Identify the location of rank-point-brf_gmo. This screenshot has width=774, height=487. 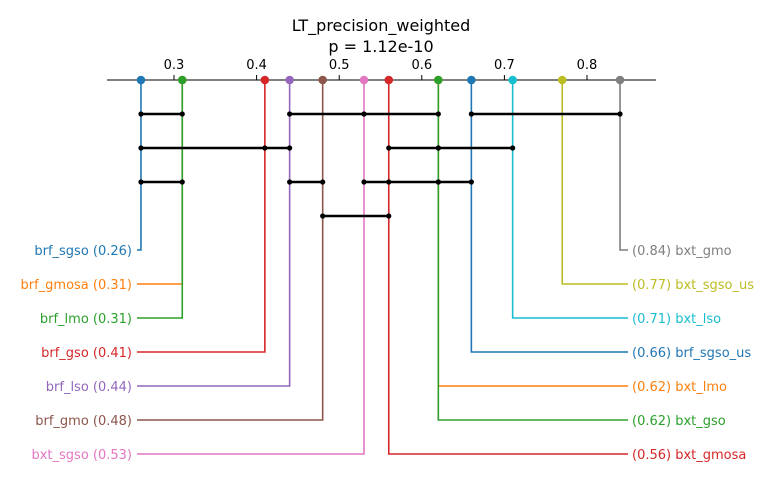
(322, 80).